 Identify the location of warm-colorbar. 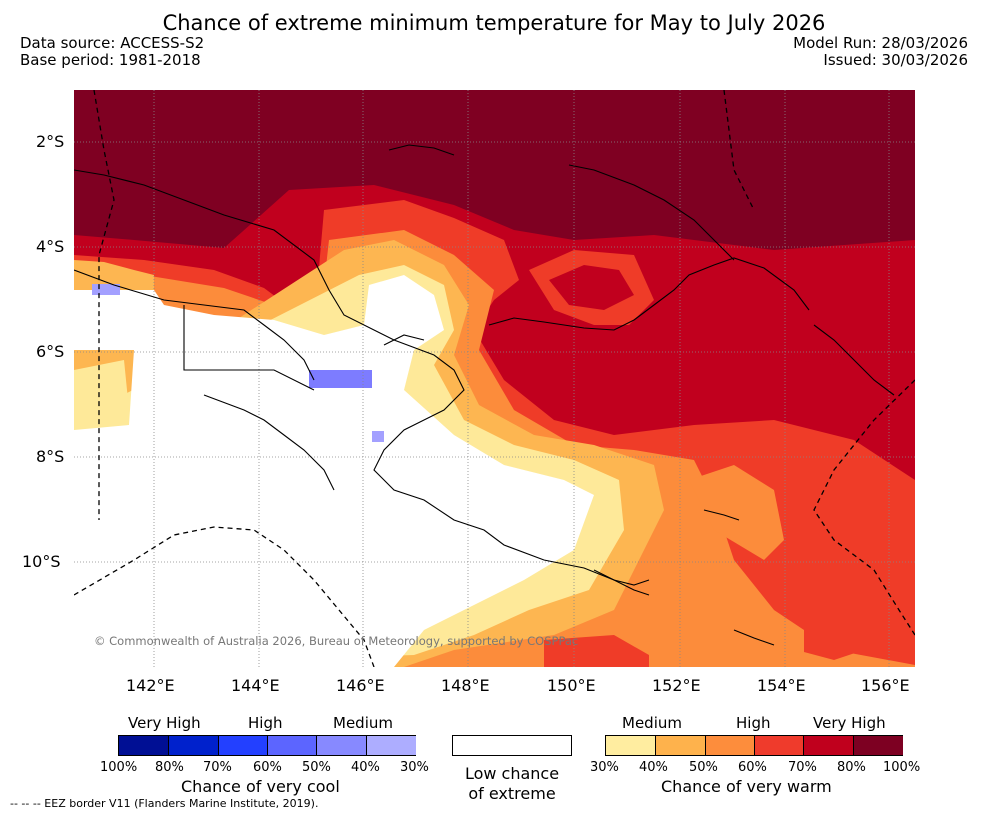
(754, 745).